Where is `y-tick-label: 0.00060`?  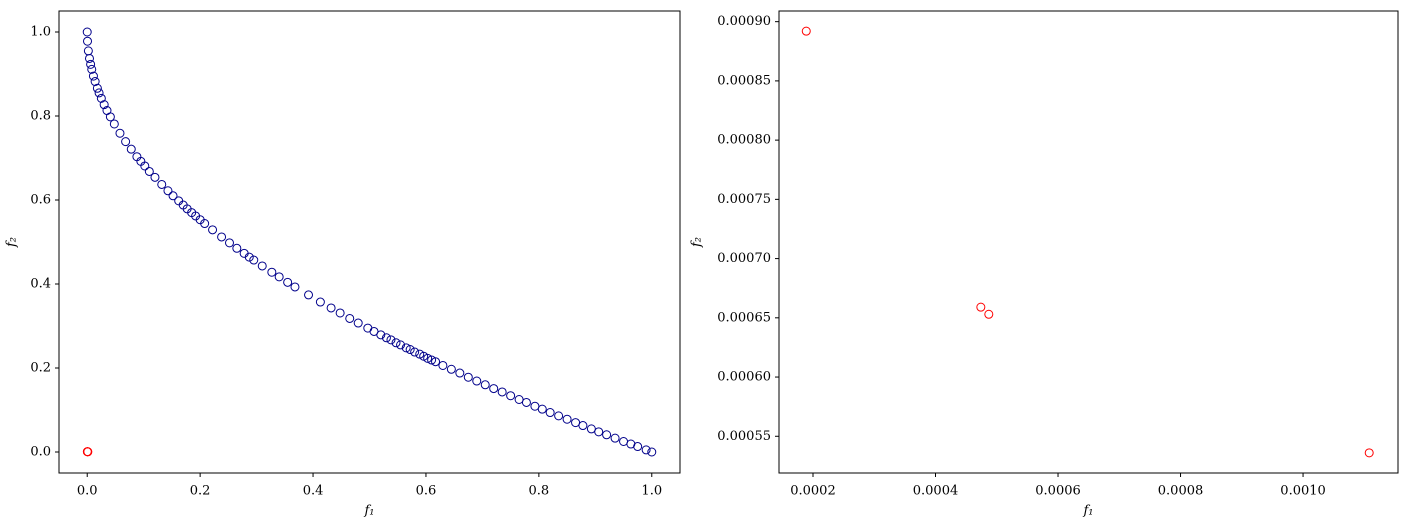
y-tick-label: 0.00060 is located at coordinates (744, 377).